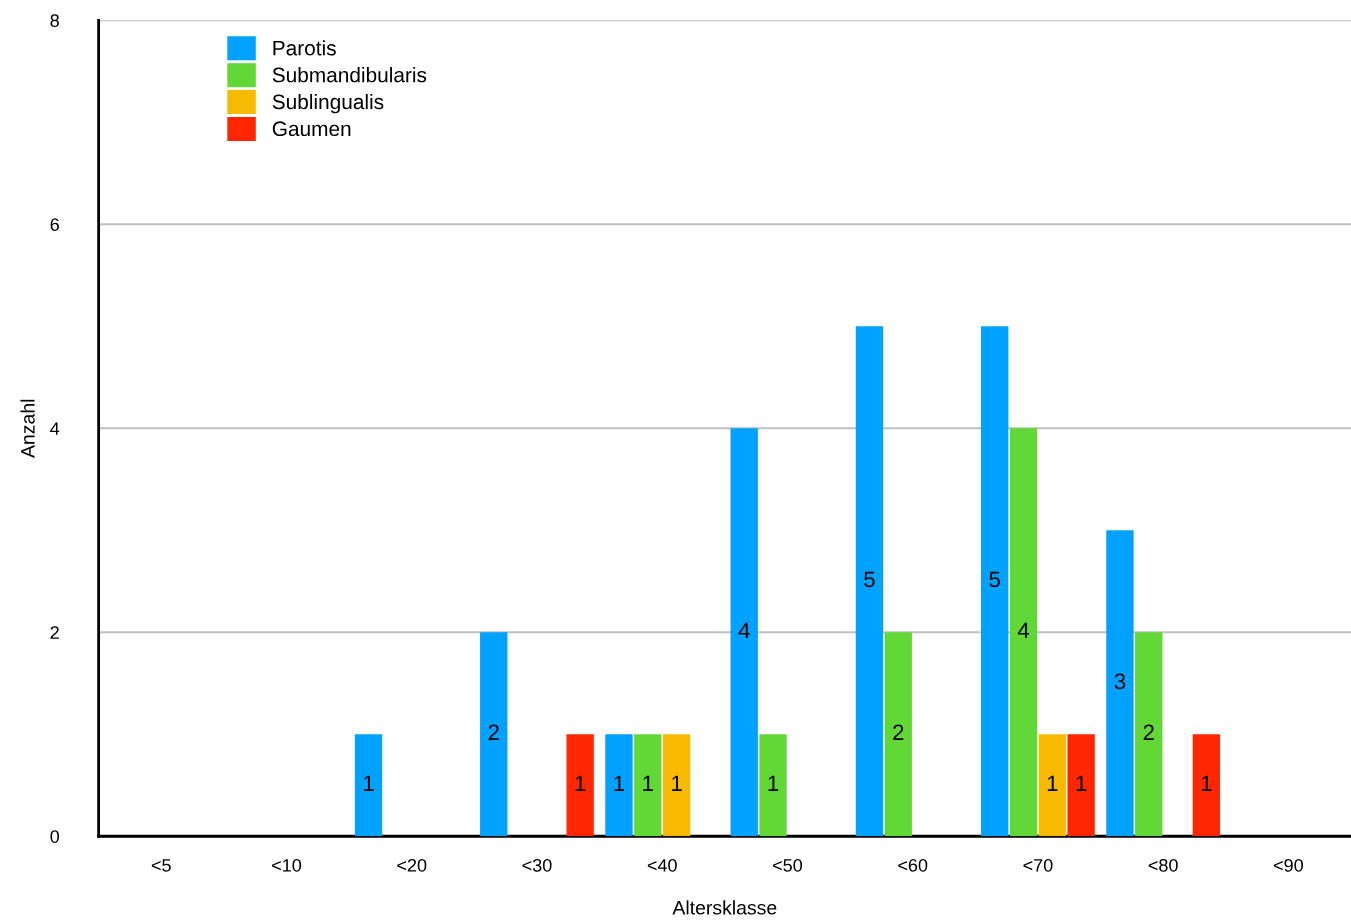 The image size is (1351, 922). I want to click on x-axis-title: Altersklasse, so click(724, 907).